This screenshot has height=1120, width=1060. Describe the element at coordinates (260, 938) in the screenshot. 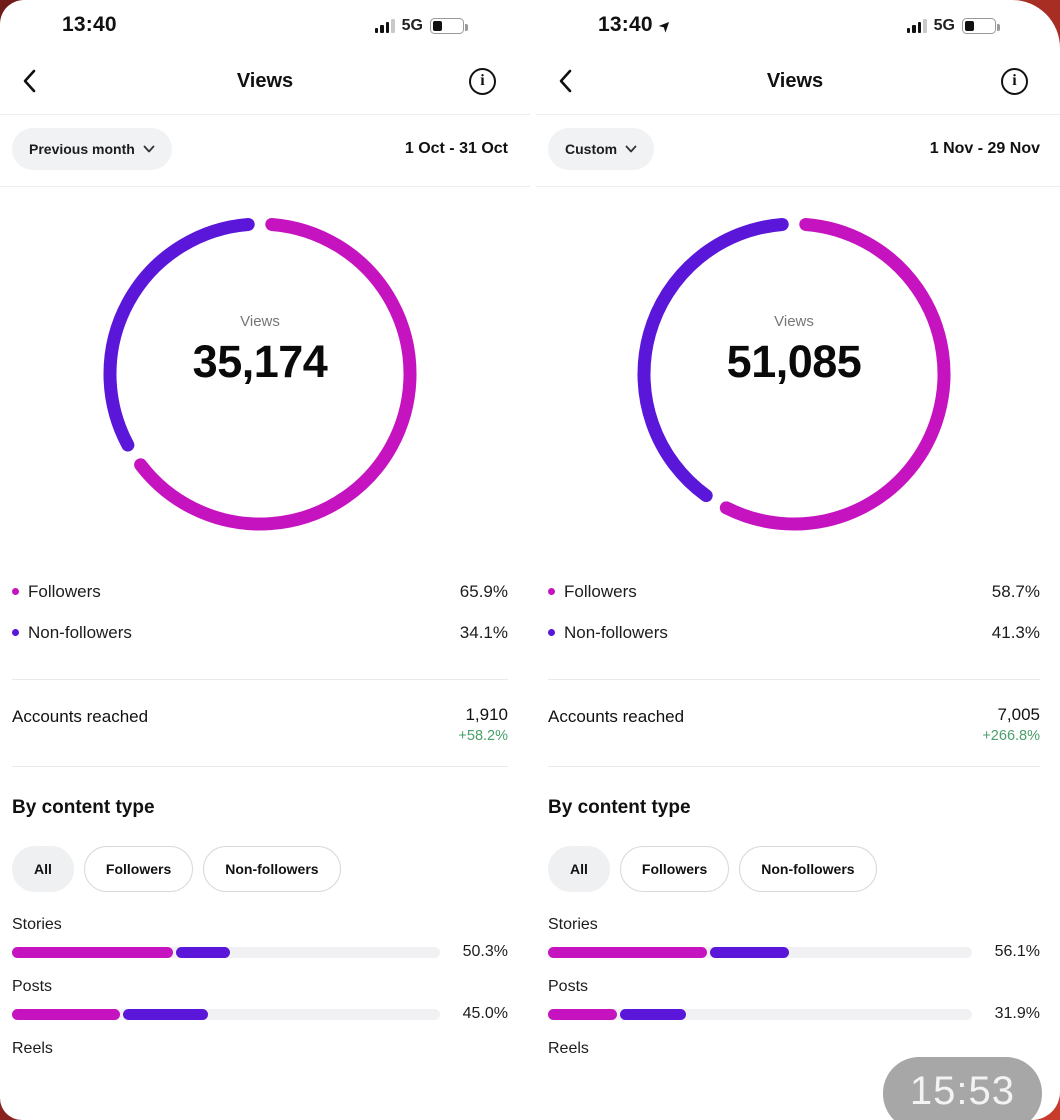

I see `content-bar-stories: Stories 50.3%` at that location.